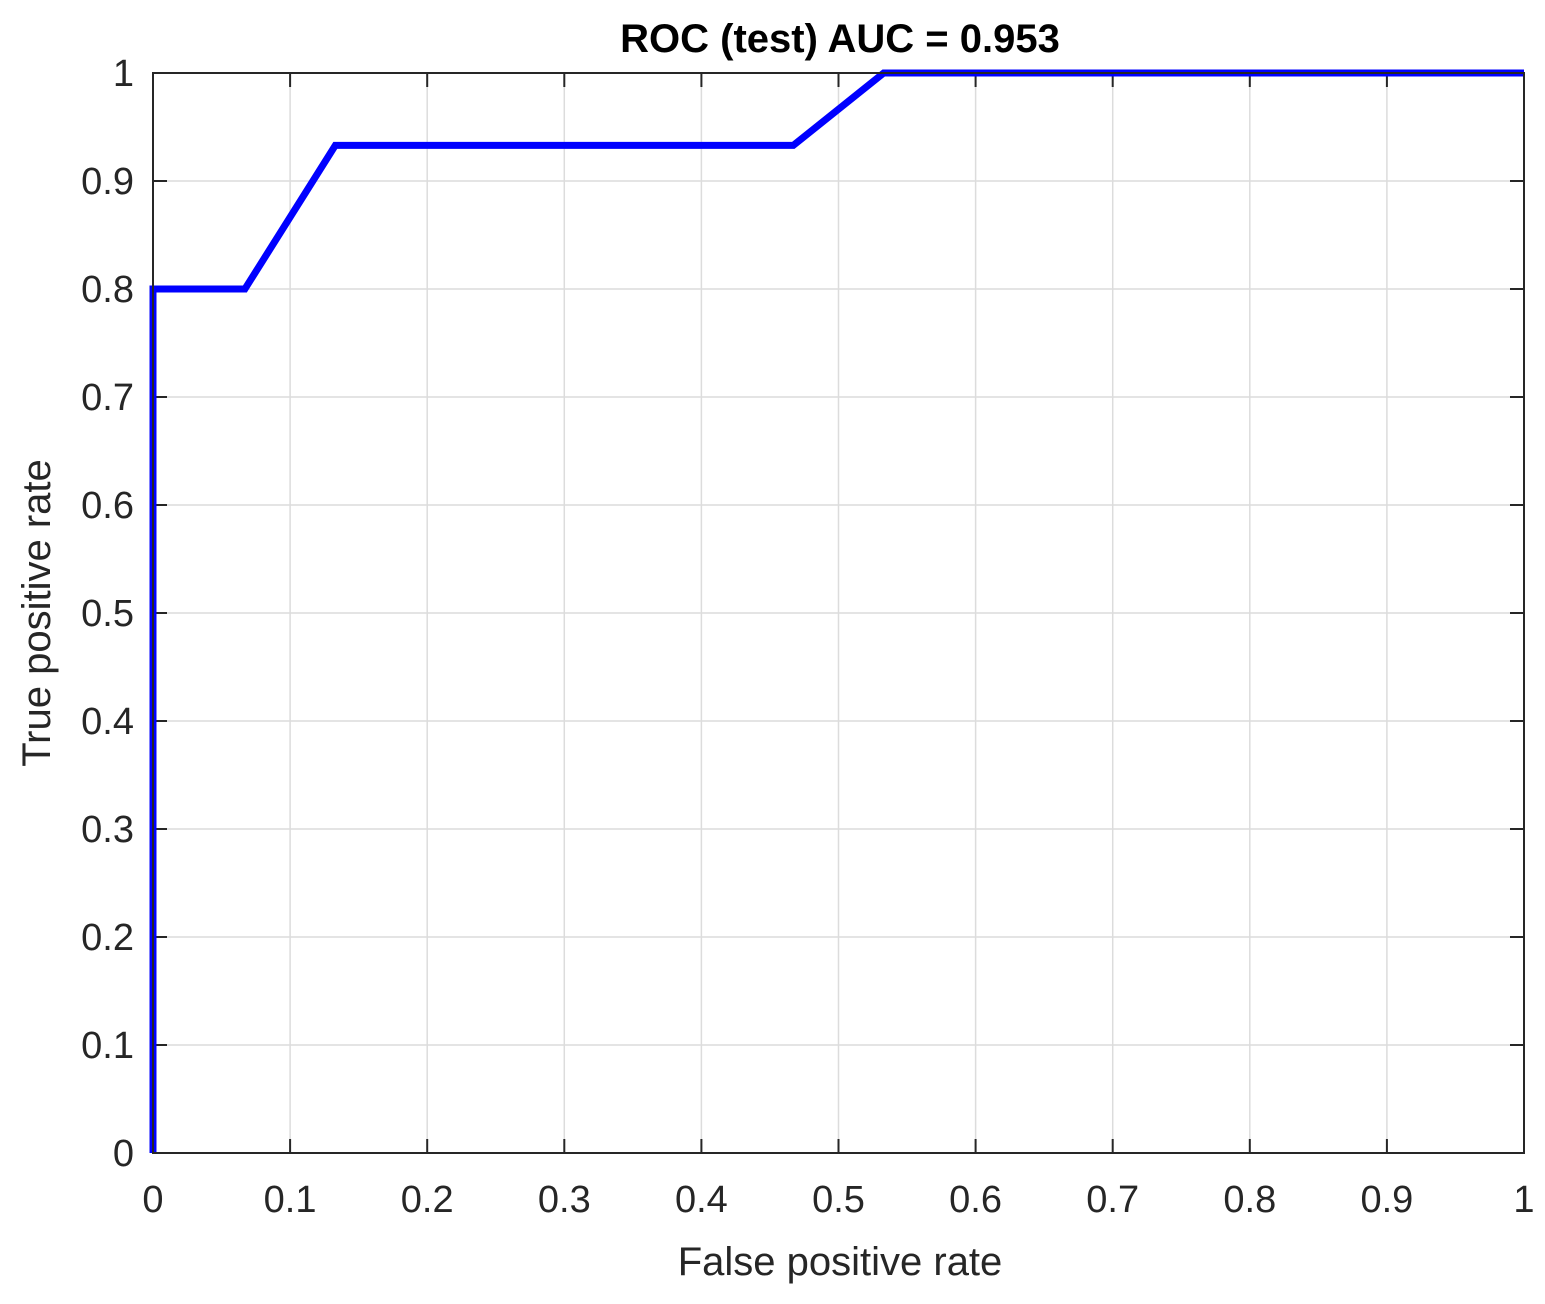 This screenshot has height=1304, width=1545. Describe the element at coordinates (427, 1200) in the screenshot. I see `x-tick-label: 0.2` at that location.